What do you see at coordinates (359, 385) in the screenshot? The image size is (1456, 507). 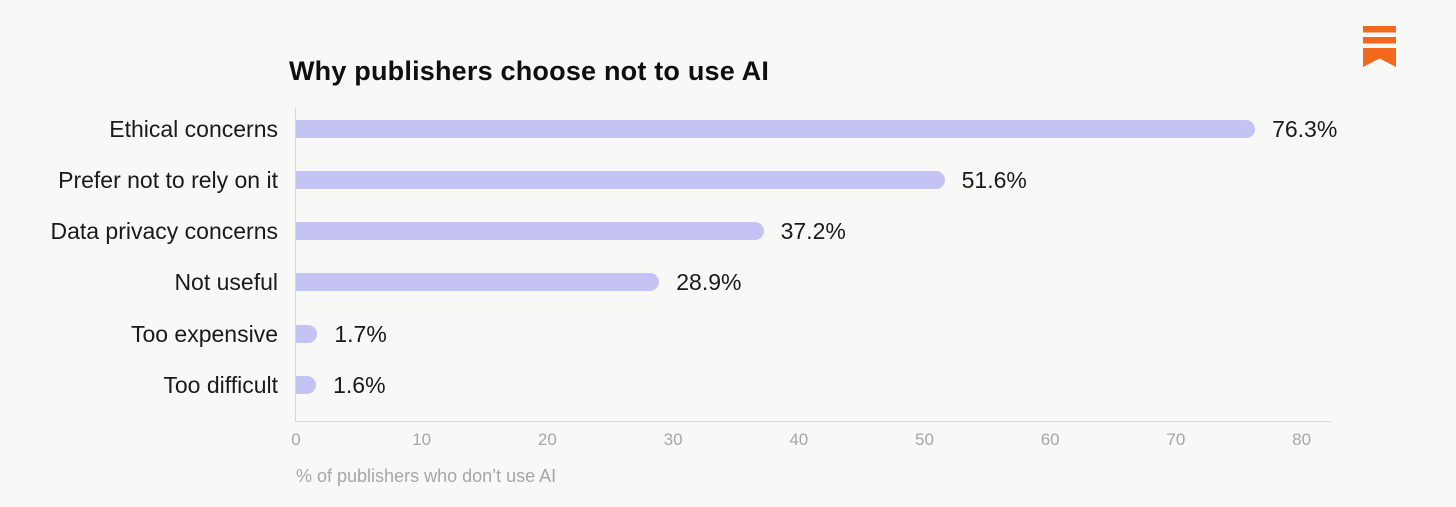 I see `value-label: 1.6%` at bounding box center [359, 385].